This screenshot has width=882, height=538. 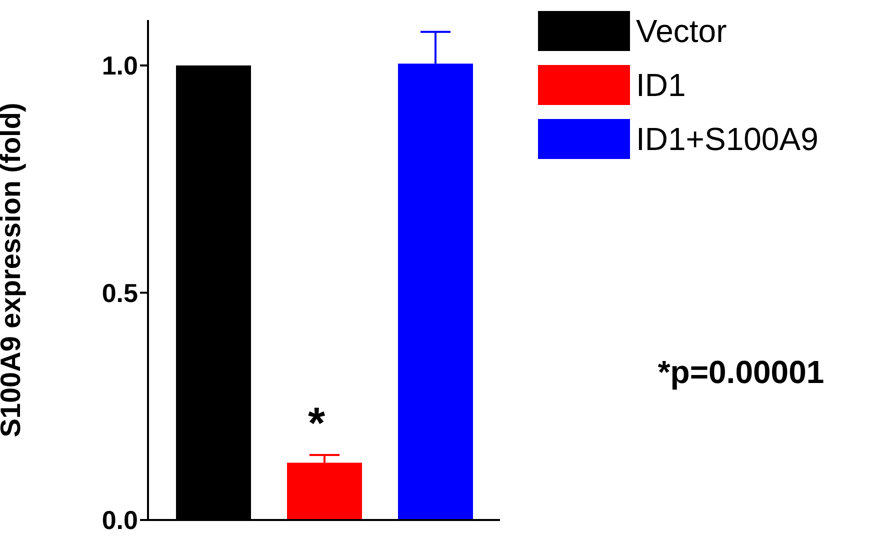 What do you see at coordinates (120, 293) in the screenshot?
I see `y-tick-label: 0.5` at bounding box center [120, 293].